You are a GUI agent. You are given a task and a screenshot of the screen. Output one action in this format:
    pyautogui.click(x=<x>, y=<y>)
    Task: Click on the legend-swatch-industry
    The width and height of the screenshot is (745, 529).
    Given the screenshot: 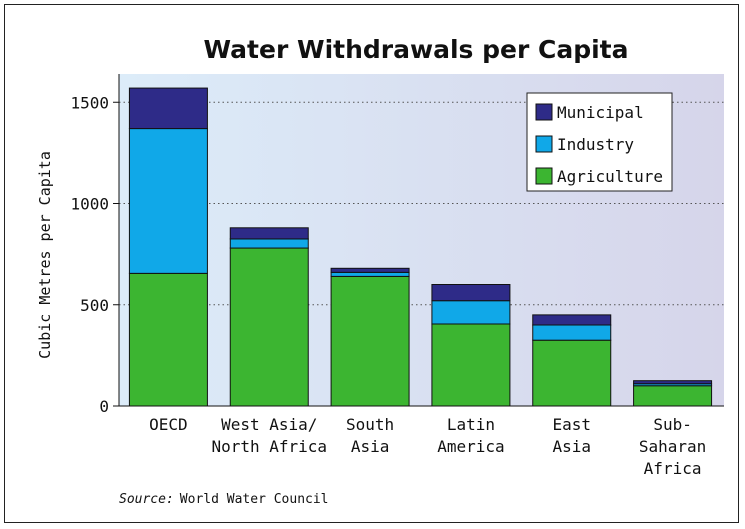 What is the action you would take?
    pyautogui.click(x=544, y=144)
    